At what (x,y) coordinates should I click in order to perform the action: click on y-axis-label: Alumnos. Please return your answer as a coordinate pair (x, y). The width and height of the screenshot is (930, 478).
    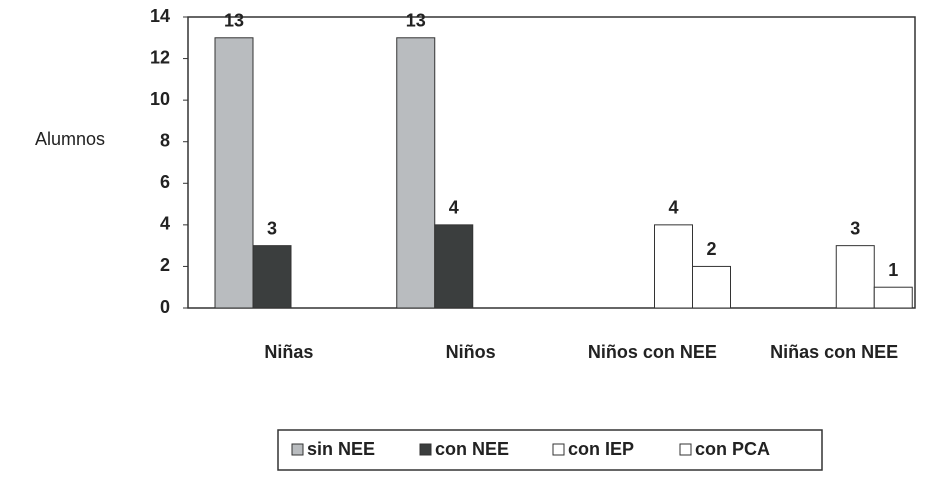
    Looking at the image, I should click on (70, 139).